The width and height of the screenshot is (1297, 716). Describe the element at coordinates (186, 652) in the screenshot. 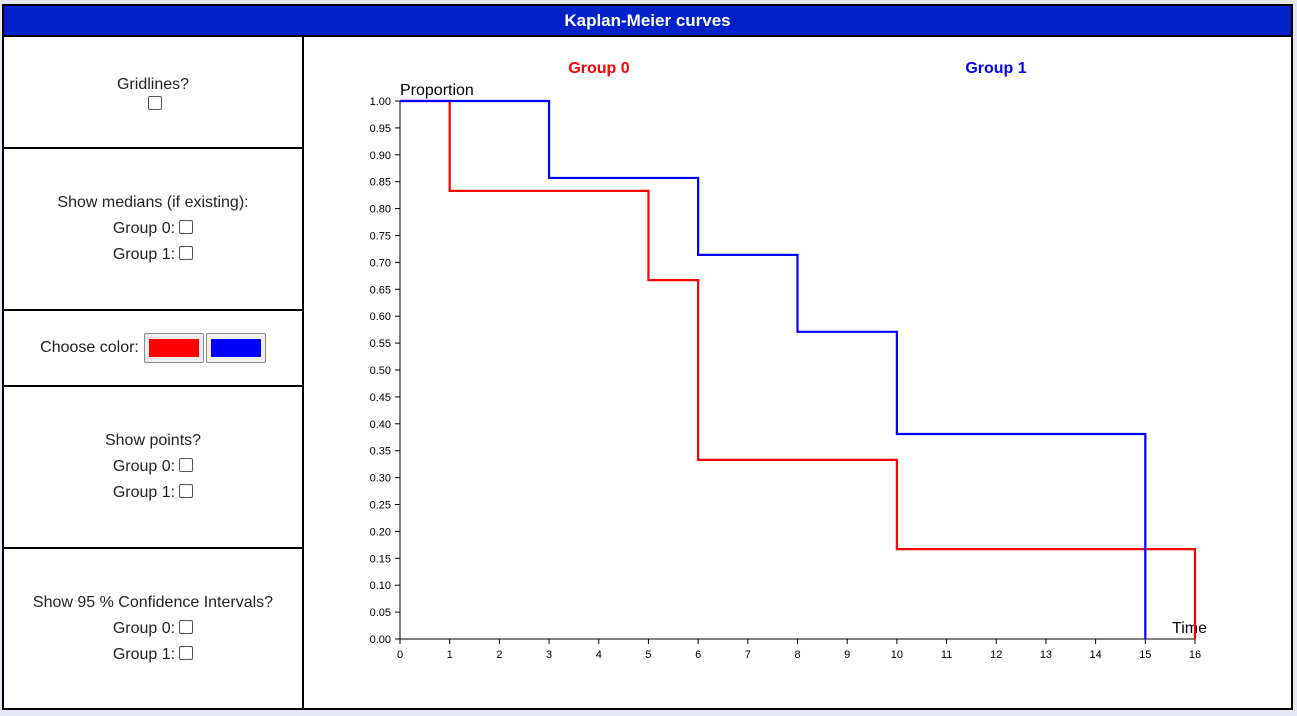

I see `ci-group1-checkbox` at that location.